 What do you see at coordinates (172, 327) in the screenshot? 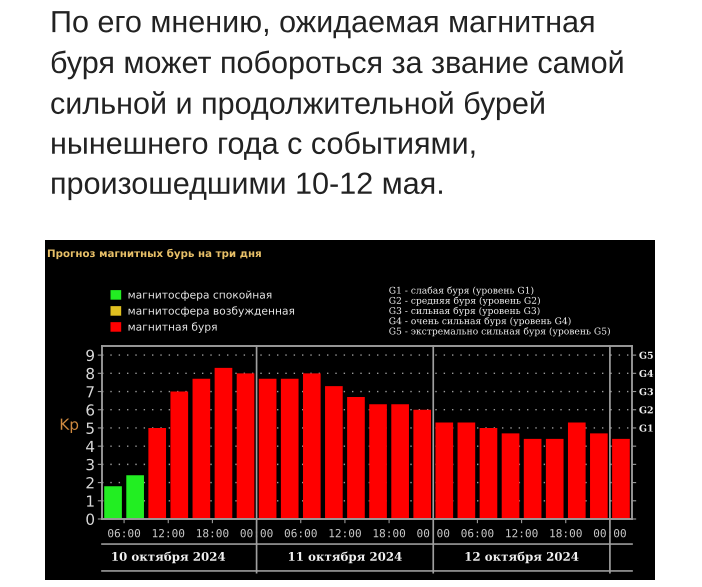
I see `legend-label: магнитная буря` at bounding box center [172, 327].